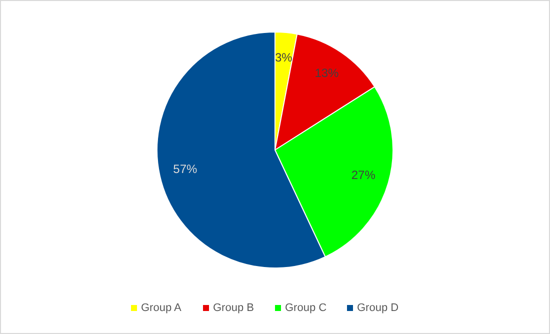 The height and width of the screenshot is (334, 550). I want to click on legend-label: Group B, so click(233, 308).